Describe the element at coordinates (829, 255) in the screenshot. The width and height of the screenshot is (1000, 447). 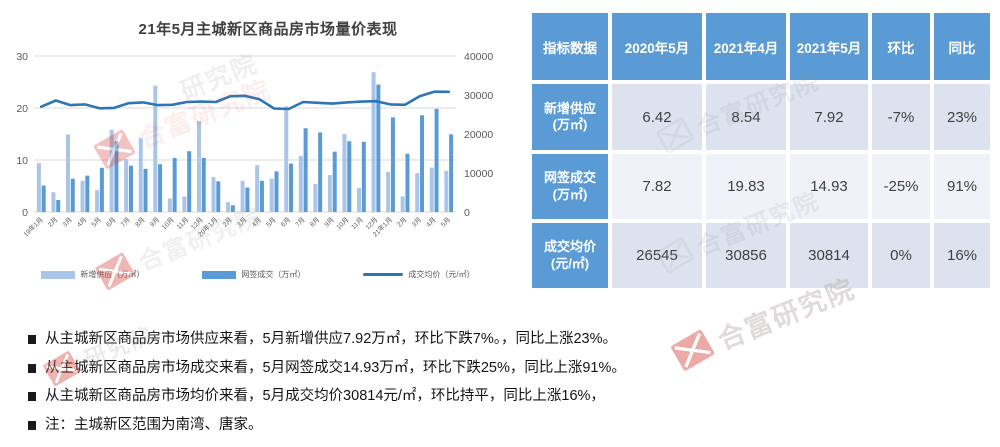
I see `table-cell: 30814` at that location.